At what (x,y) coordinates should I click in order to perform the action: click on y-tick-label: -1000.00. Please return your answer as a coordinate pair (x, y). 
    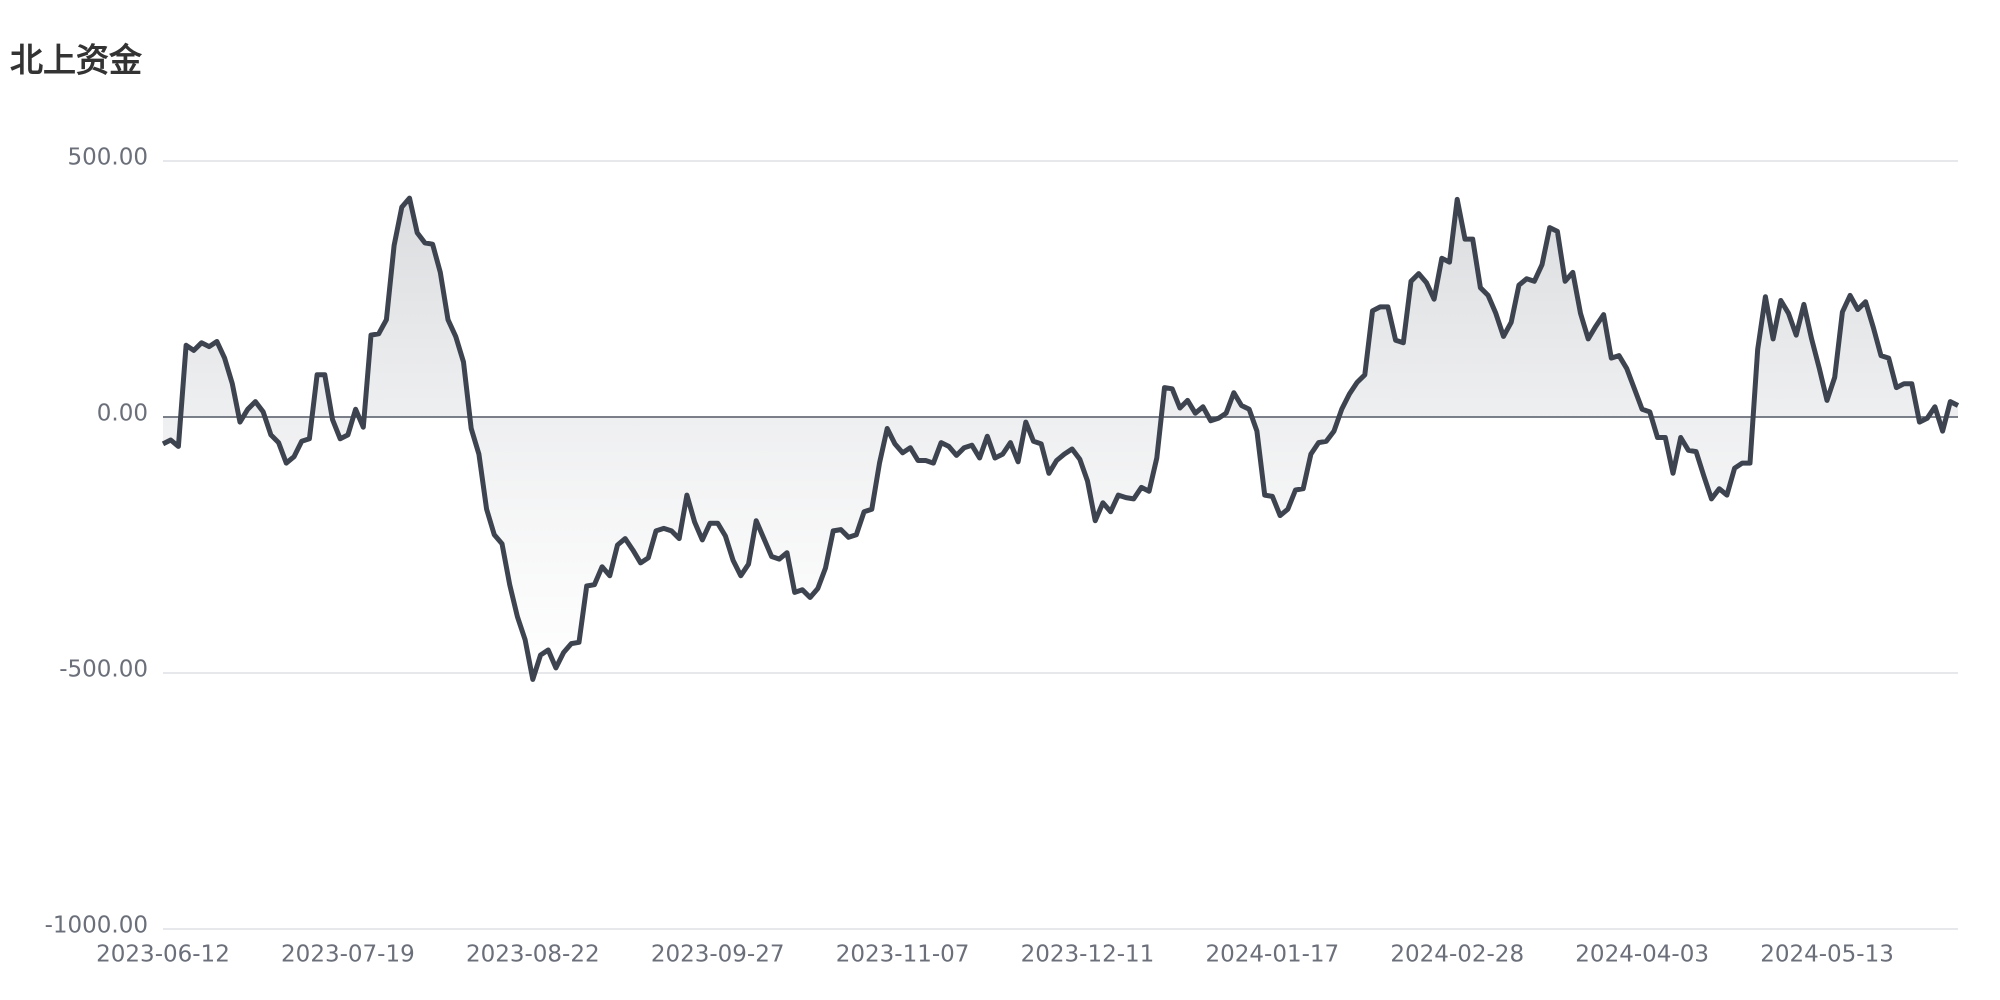
    Looking at the image, I should click on (96, 926).